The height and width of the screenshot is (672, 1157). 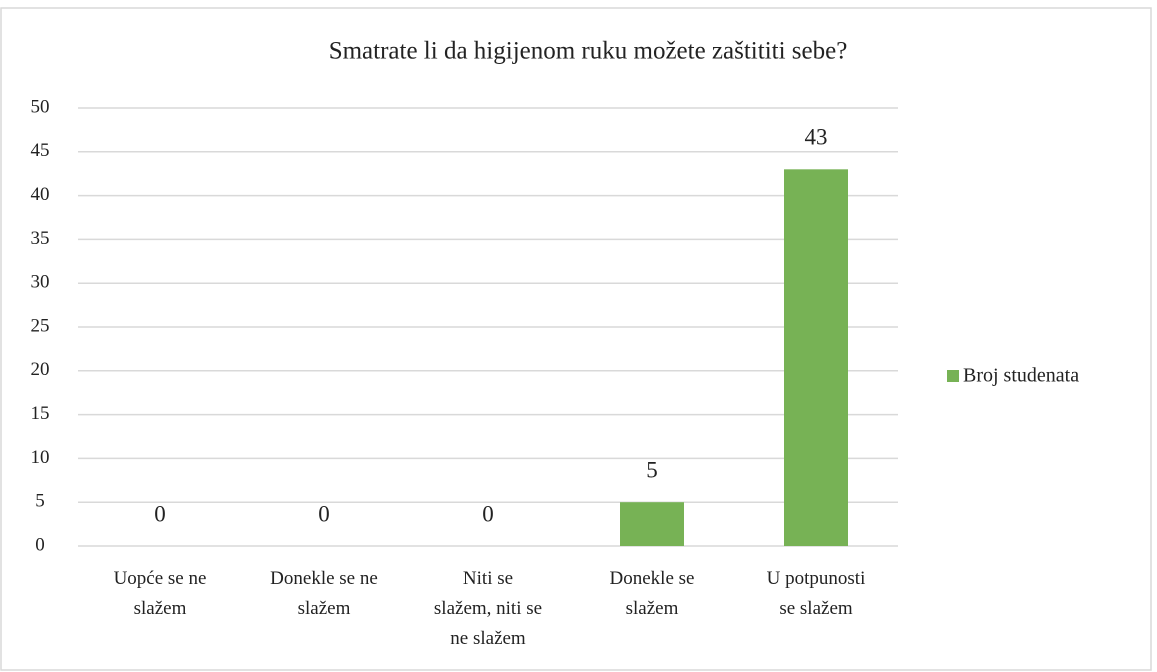 I want to click on y-tick-label: 35, so click(x=40, y=238).